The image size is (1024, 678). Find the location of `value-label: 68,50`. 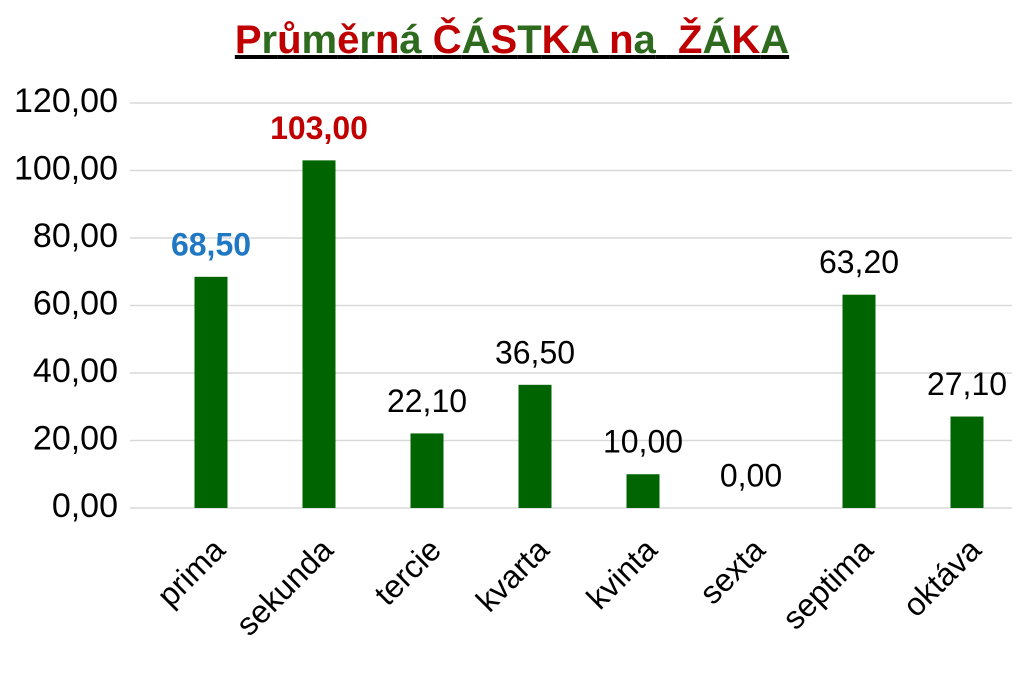

value-label: 68,50 is located at coordinates (211, 244).